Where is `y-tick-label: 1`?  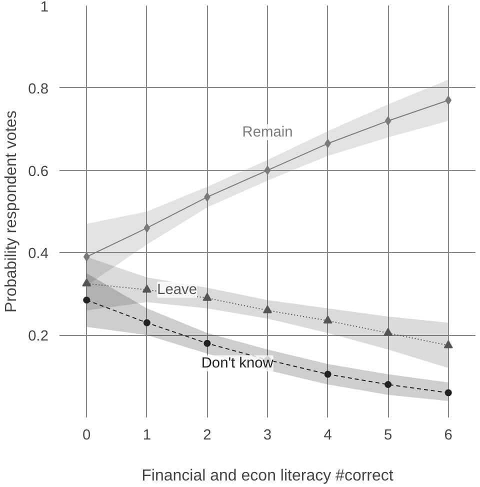 y-tick-label: 1 is located at coordinates (44, 8).